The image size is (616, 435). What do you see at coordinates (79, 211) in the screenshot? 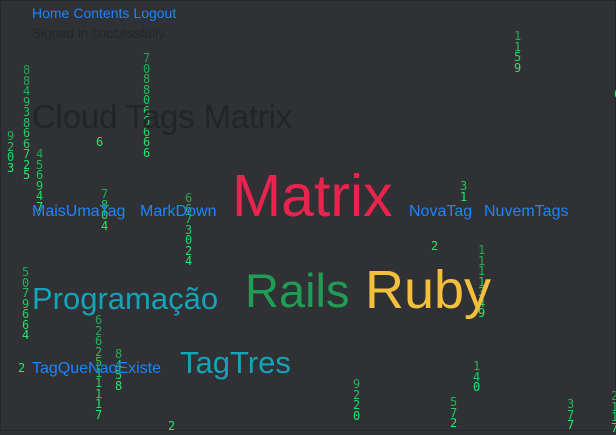
I see `tag-link-maisumatag: MaisUmaTag` at bounding box center [79, 211].